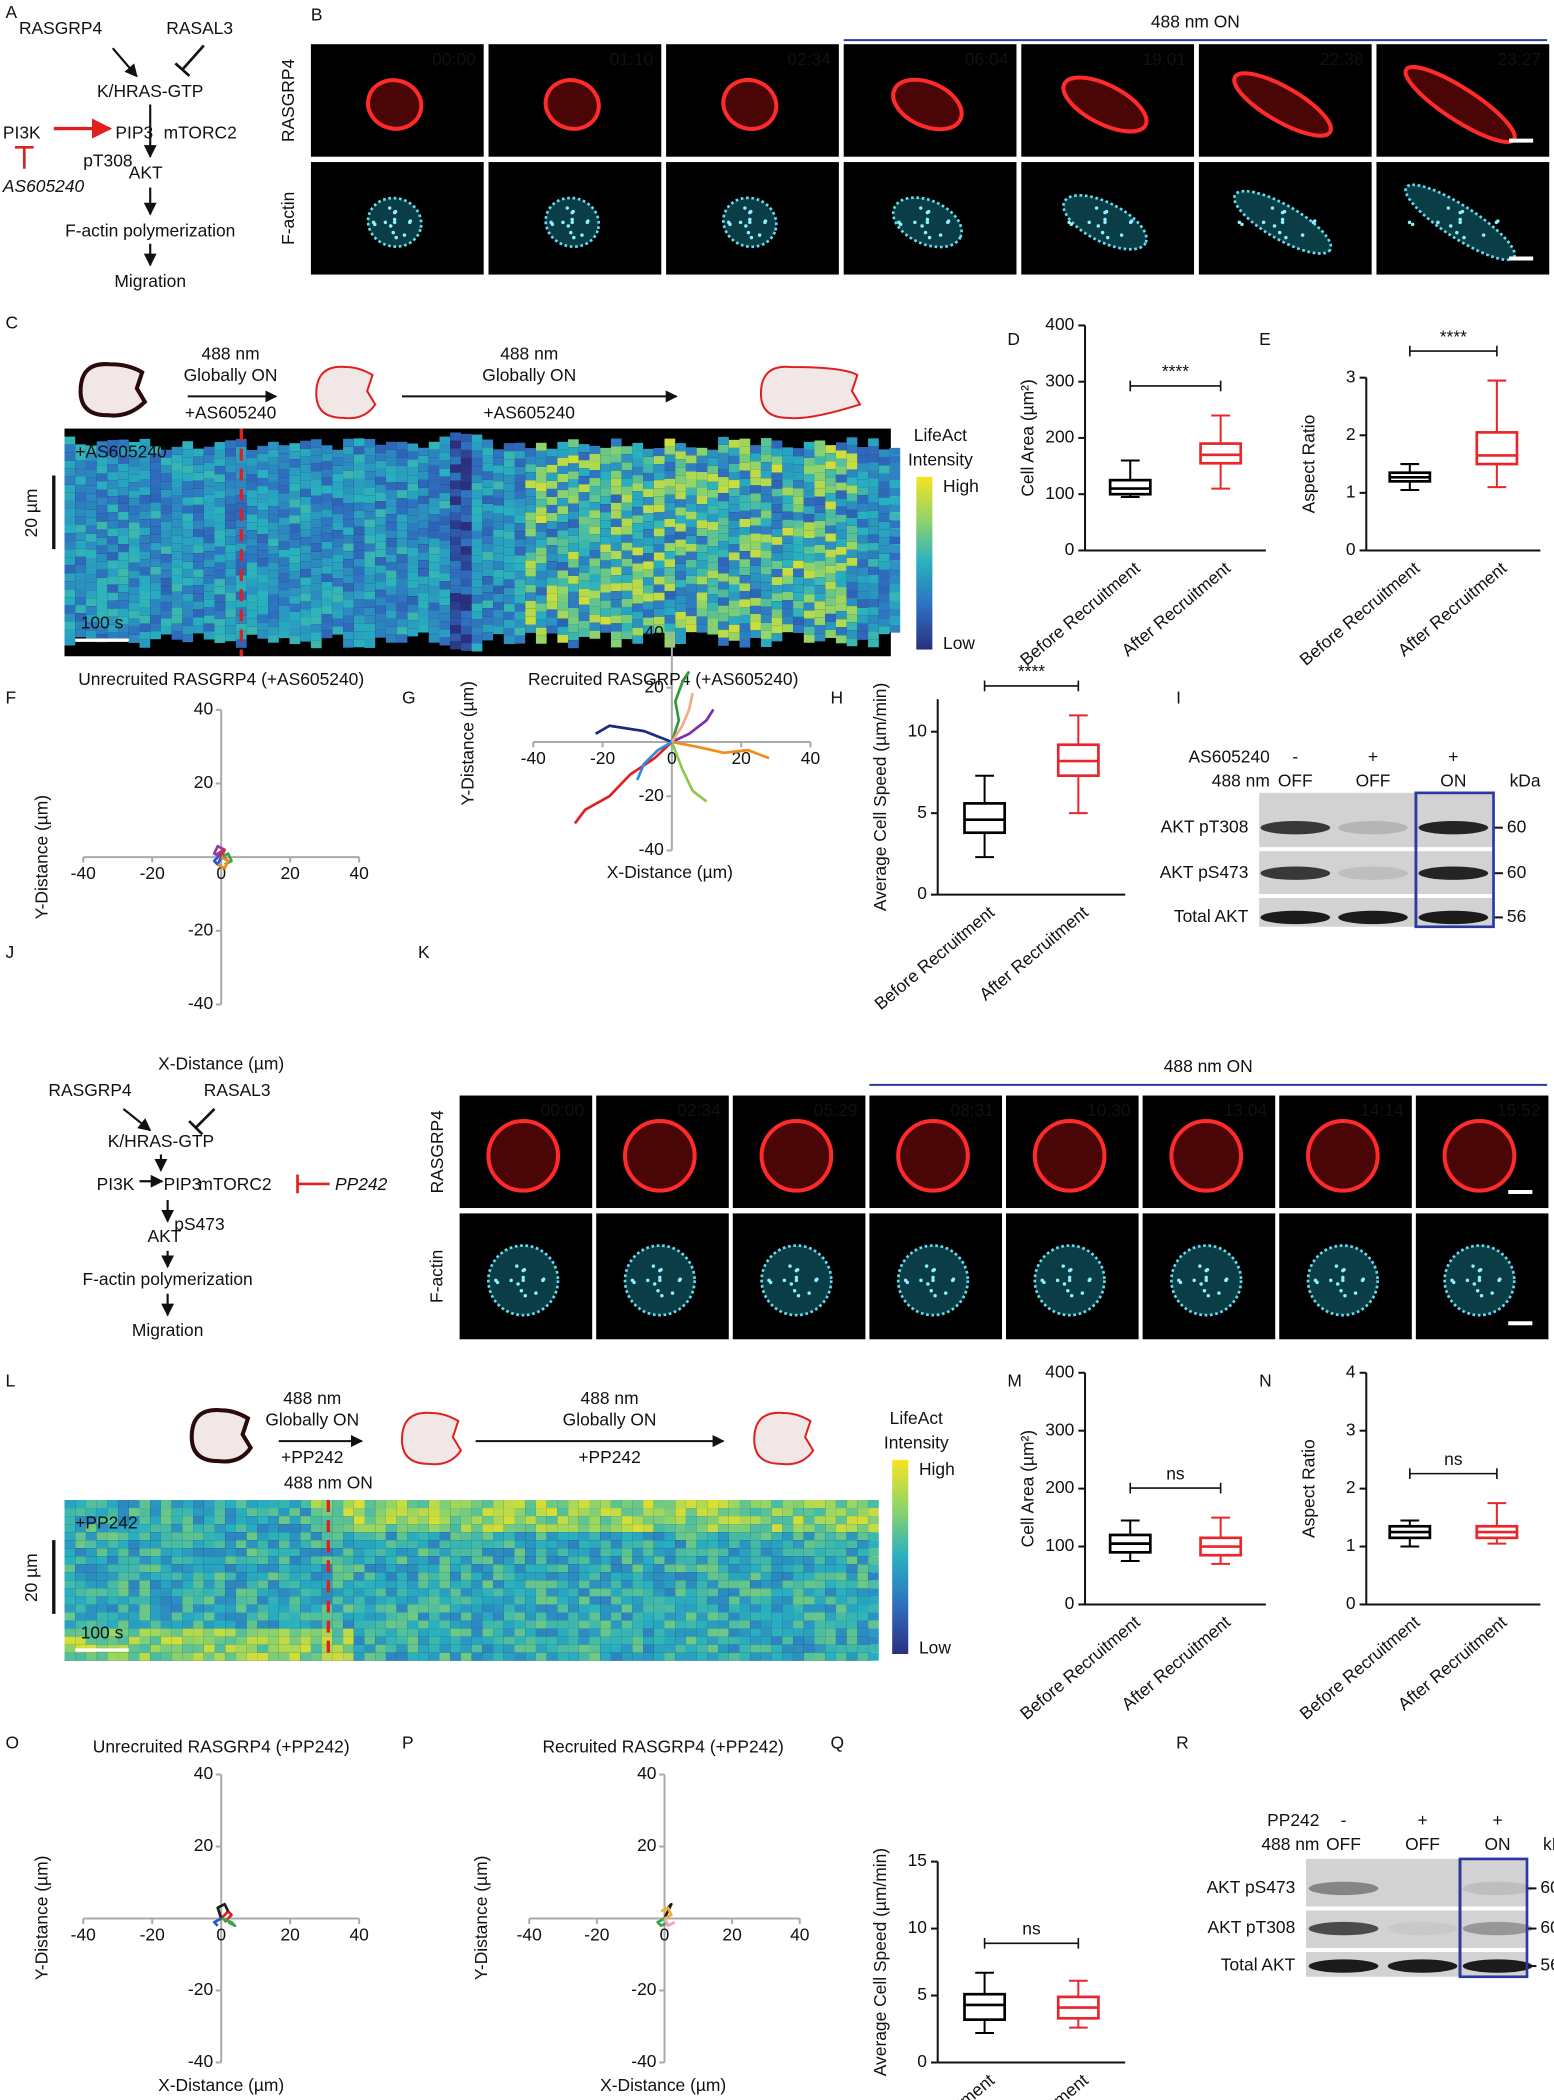 The height and width of the screenshot is (2100, 1554). What do you see at coordinates (43, 186) in the screenshot?
I see `pathway-node: AS605240` at bounding box center [43, 186].